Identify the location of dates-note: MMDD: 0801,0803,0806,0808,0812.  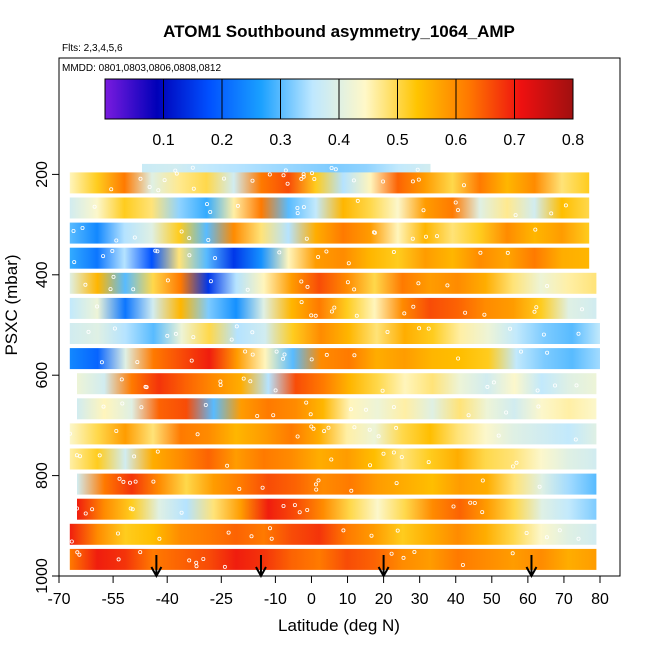
(141, 68).